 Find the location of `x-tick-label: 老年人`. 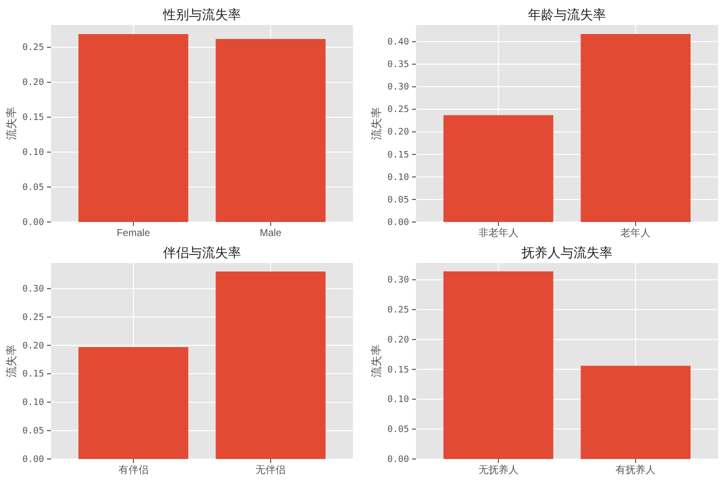

x-tick-label: 老年人 is located at coordinates (635, 233).